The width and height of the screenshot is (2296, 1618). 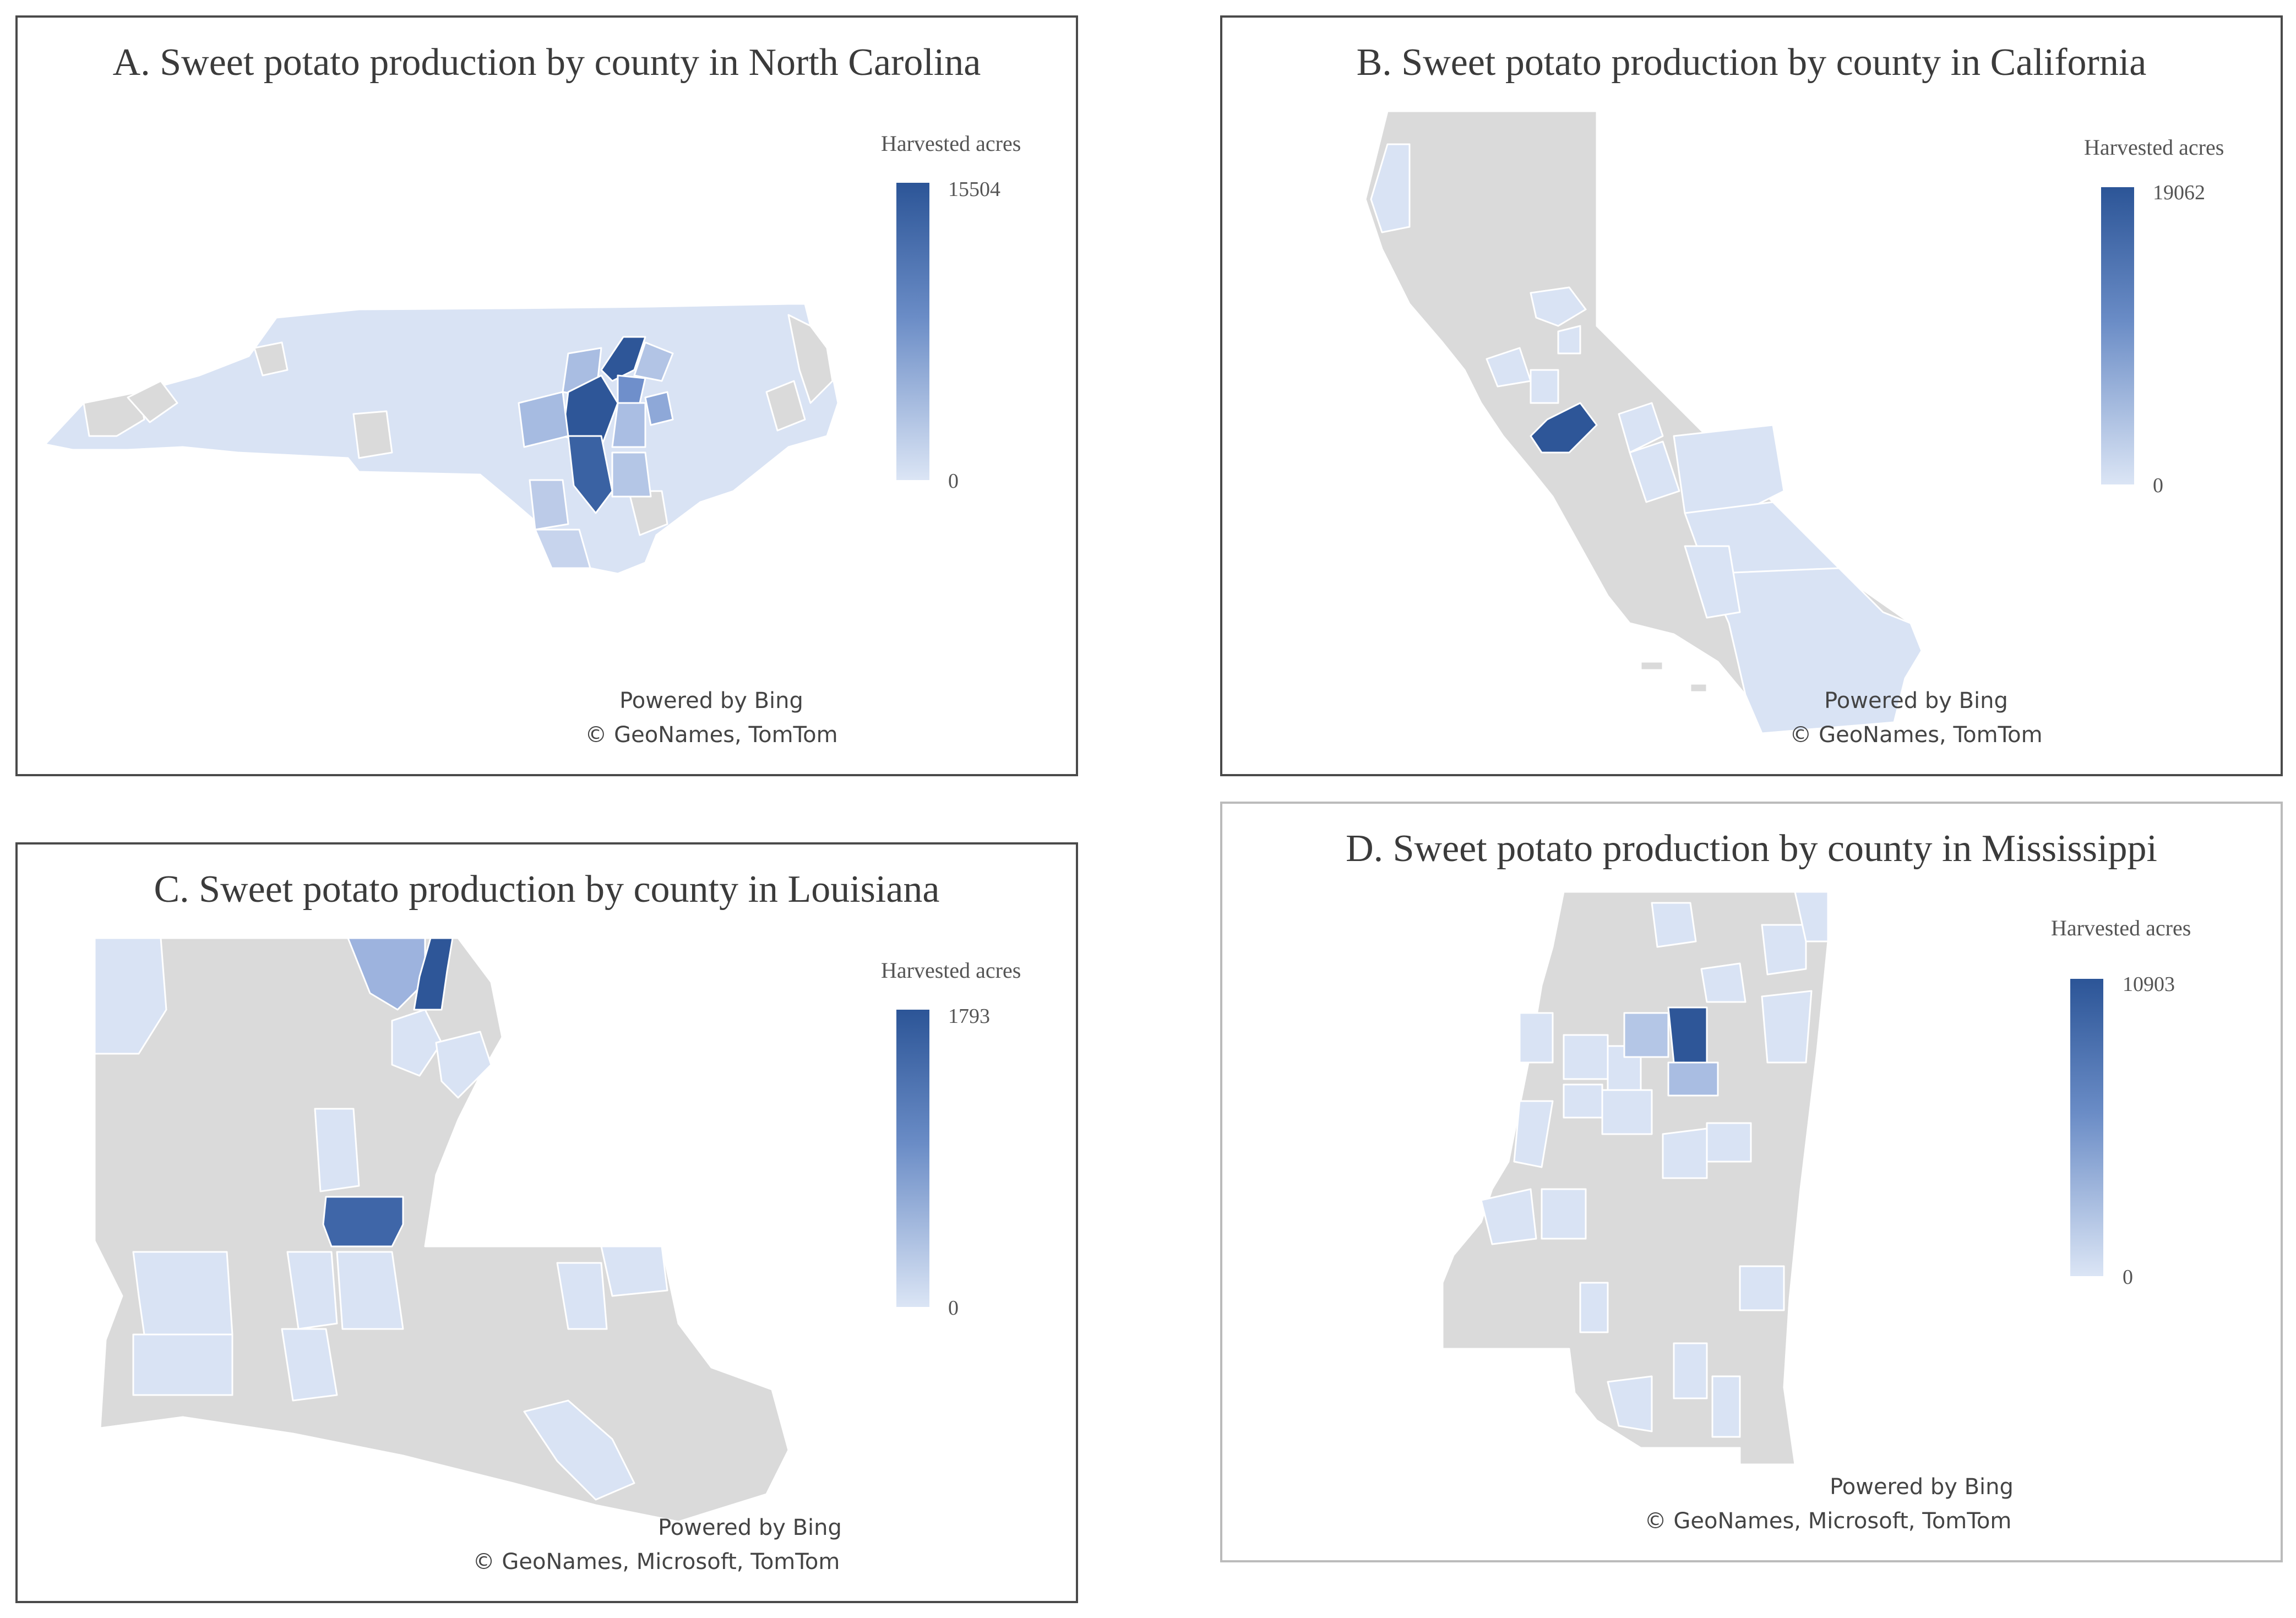 I want to click on parish-medium, so click(x=386, y=974).